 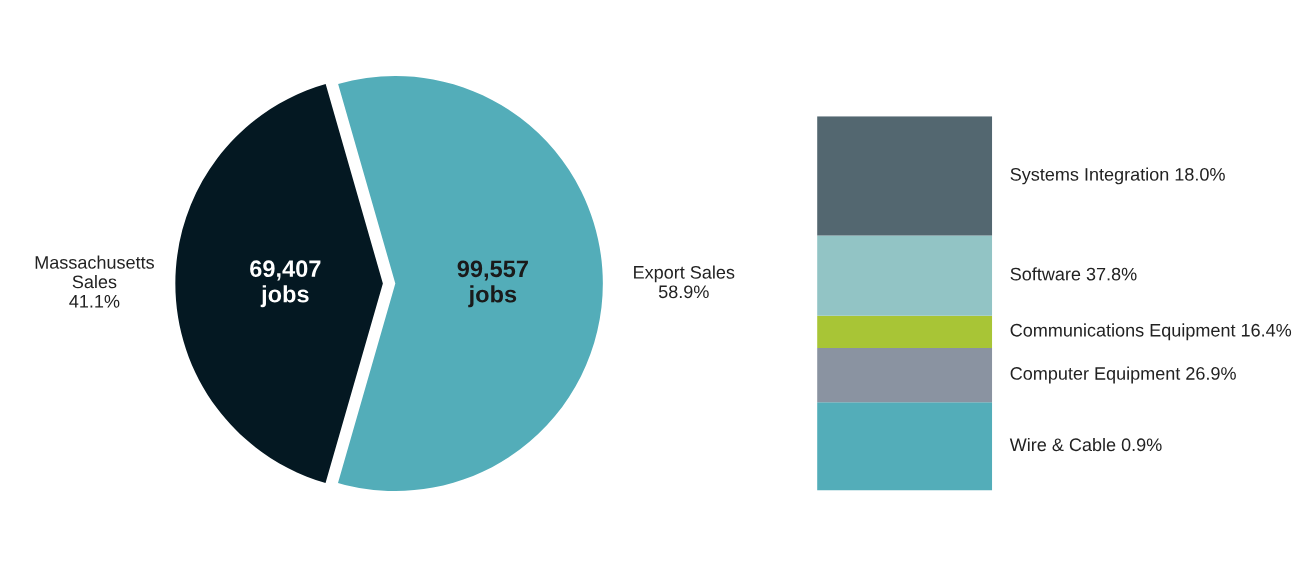 What do you see at coordinates (1151, 332) in the screenshot?
I see `series-label: Communications Equipment 16.4%` at bounding box center [1151, 332].